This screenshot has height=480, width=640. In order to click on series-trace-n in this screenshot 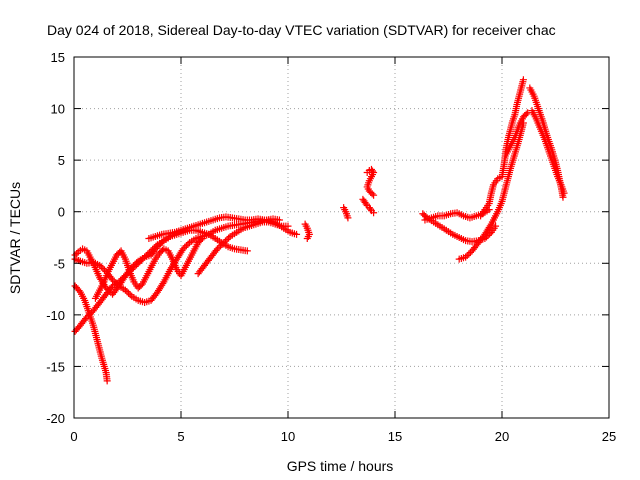, I will do `click(457, 215)`.